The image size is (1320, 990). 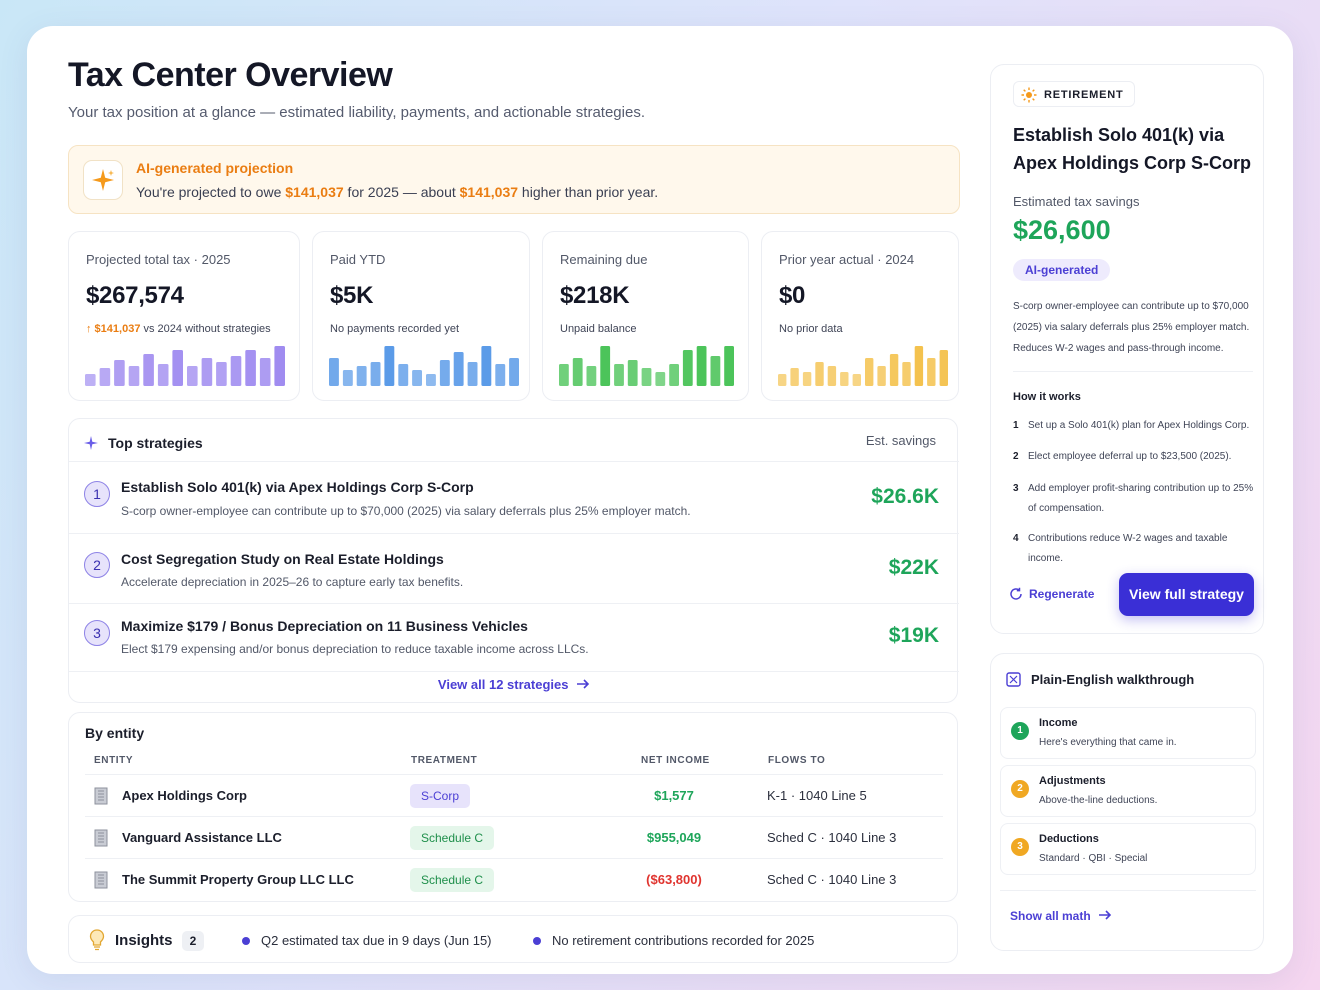 What do you see at coordinates (178, 329) in the screenshot?
I see `stat-note: ↑ $141,037 vs 2024 without strategies` at bounding box center [178, 329].